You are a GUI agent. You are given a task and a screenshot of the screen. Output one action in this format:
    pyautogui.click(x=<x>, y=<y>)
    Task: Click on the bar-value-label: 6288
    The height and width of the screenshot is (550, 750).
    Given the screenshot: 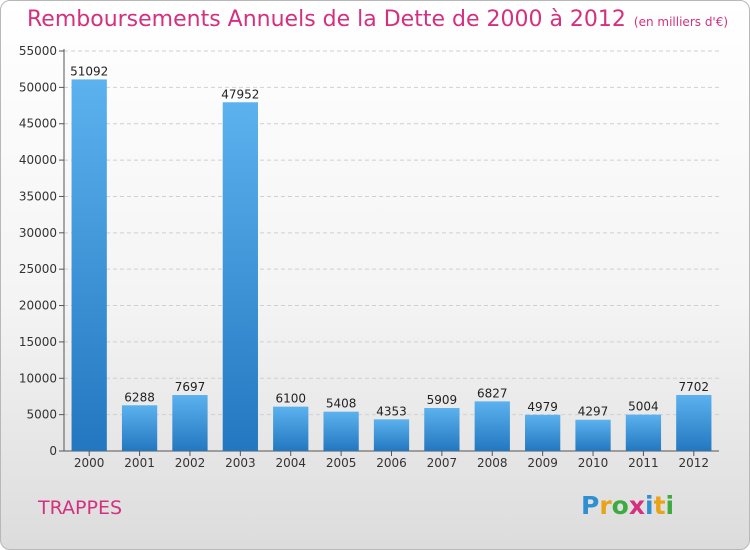 What is the action you would take?
    pyautogui.click(x=139, y=397)
    